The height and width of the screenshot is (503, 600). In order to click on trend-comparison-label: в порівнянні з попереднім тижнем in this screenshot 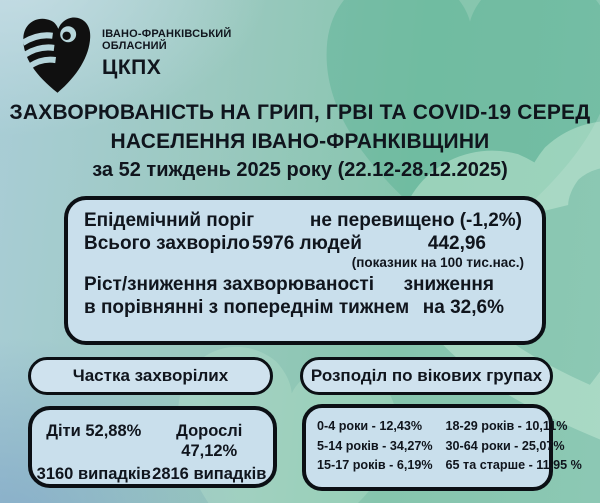, I will do `click(247, 308)`.